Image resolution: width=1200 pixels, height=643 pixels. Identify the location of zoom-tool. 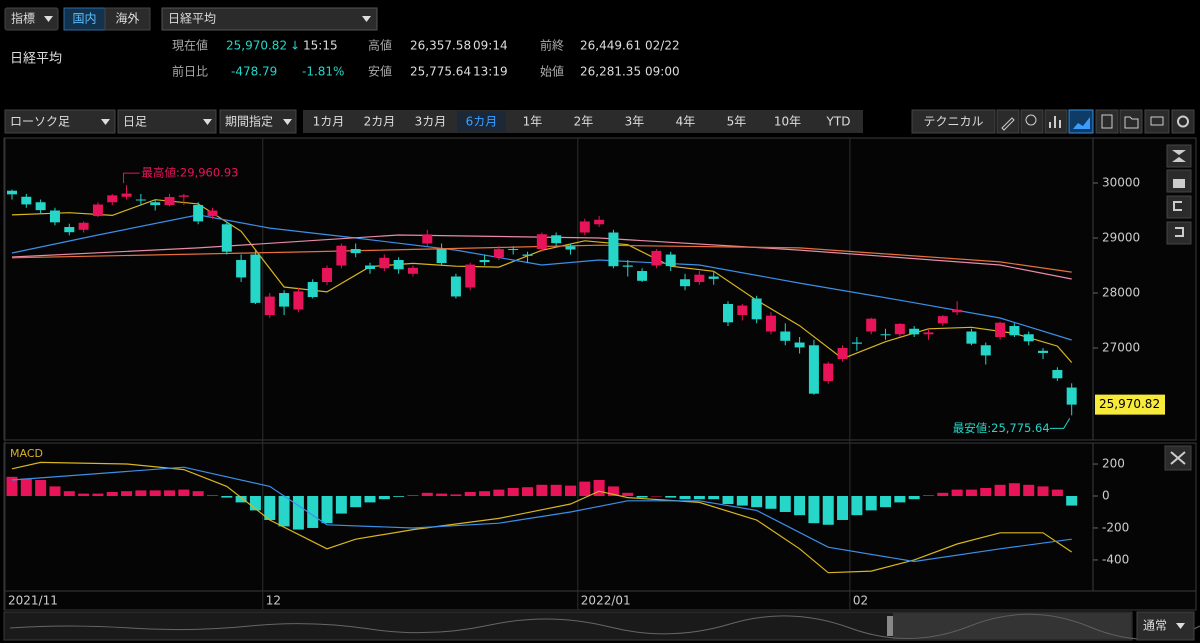
(1032, 121).